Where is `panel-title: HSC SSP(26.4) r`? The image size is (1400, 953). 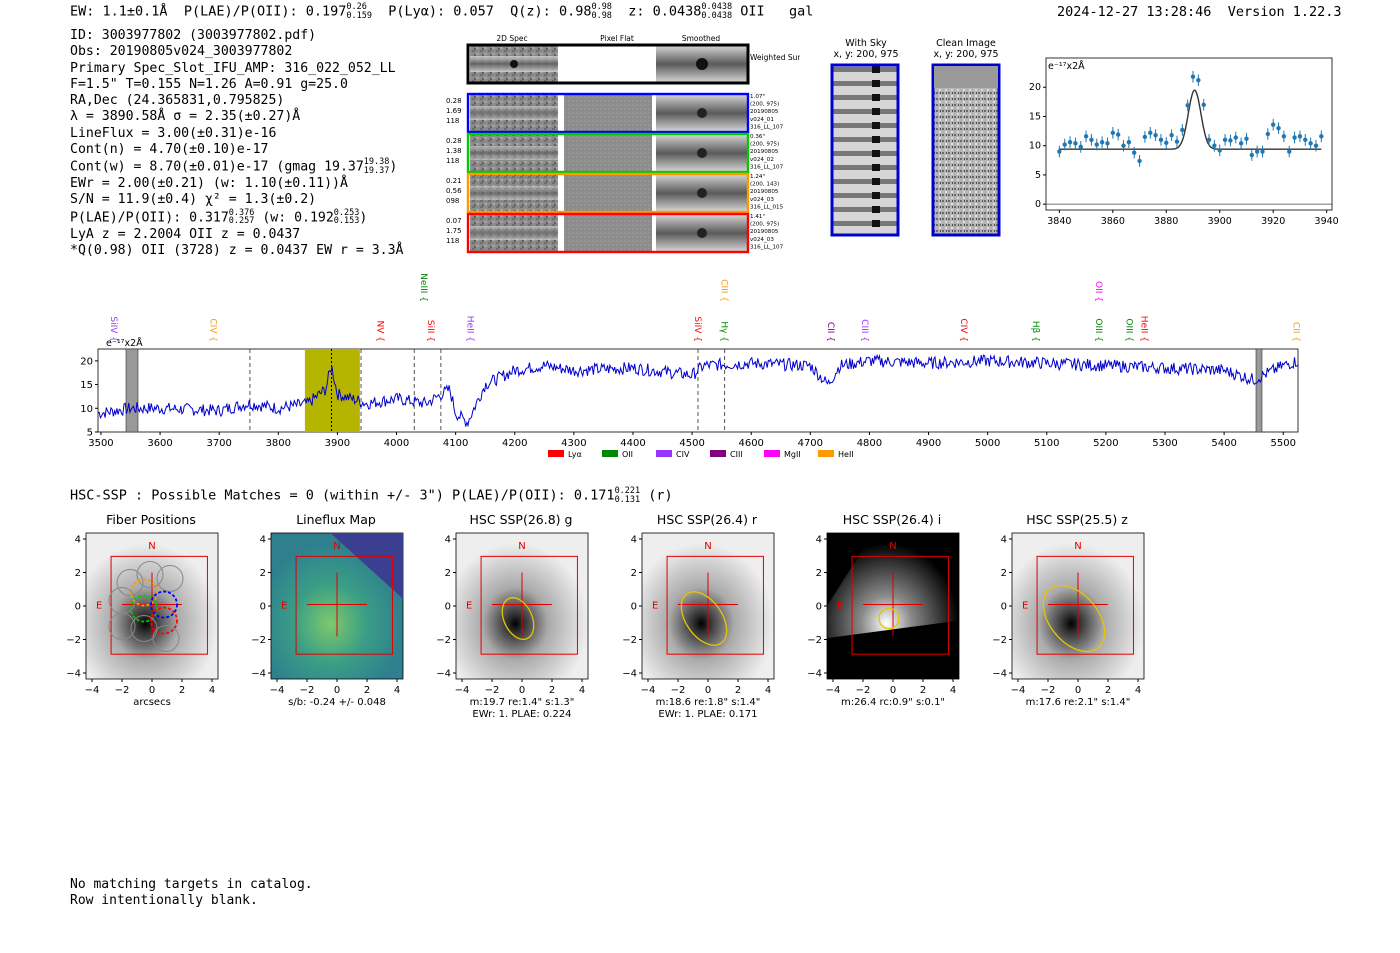 panel-title: HSC SSP(26.4) r is located at coordinates (707, 519).